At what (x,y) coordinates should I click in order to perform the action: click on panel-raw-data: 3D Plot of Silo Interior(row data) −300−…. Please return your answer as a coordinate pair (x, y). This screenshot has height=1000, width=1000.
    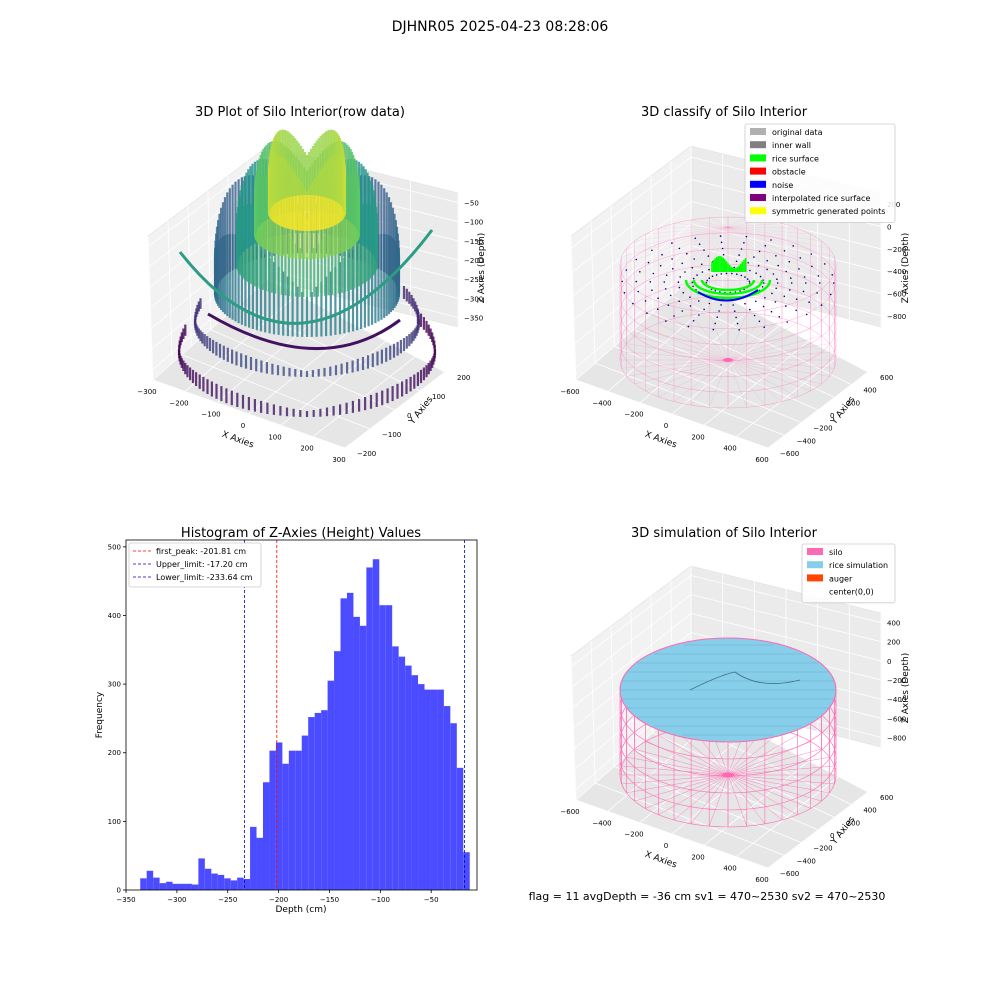
    Looking at the image, I should click on (312, 284).